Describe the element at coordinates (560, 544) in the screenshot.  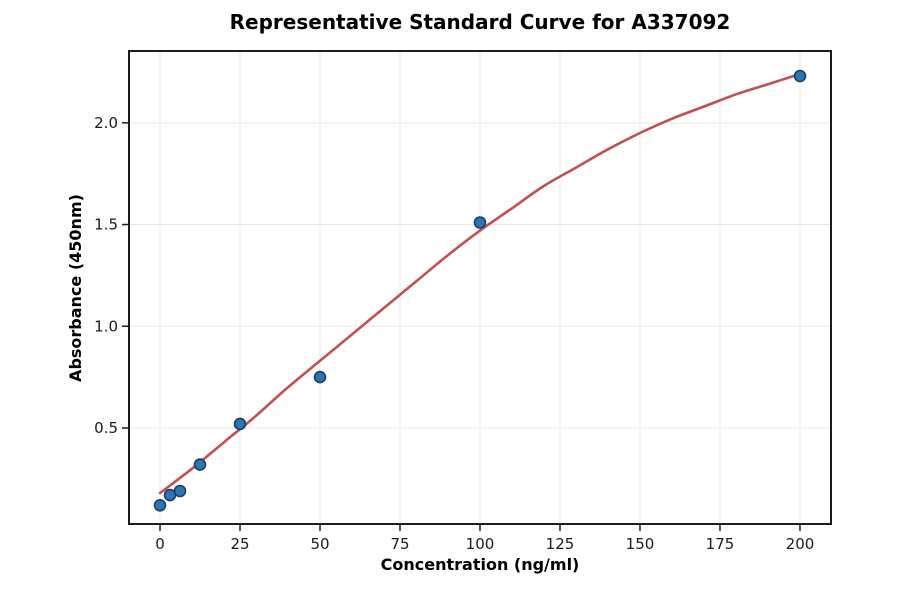
I see `x-tick-label: 125` at that location.